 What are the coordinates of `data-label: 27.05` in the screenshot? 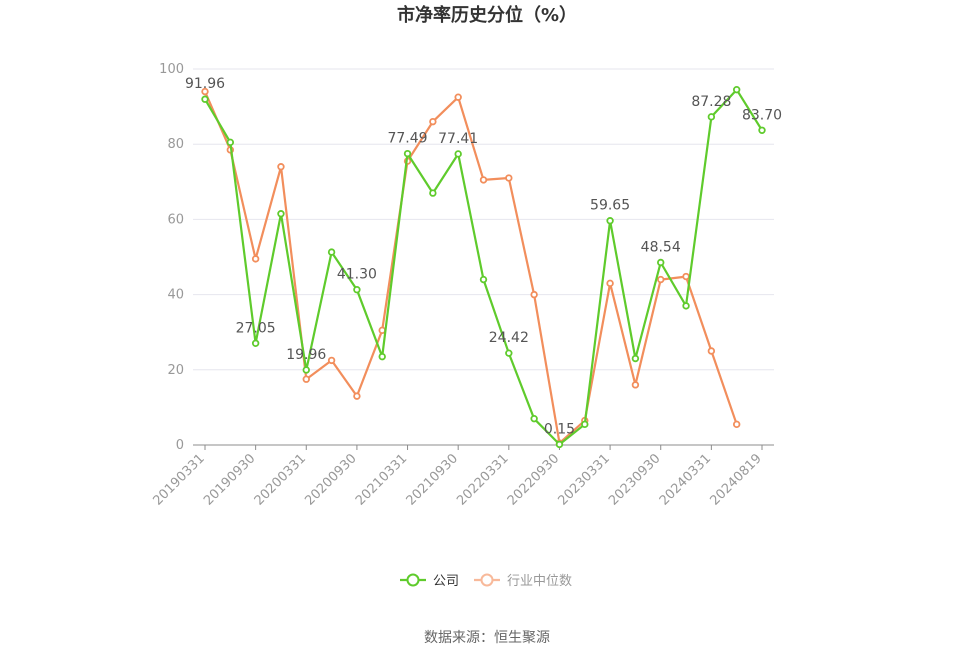 It's located at (256, 328).